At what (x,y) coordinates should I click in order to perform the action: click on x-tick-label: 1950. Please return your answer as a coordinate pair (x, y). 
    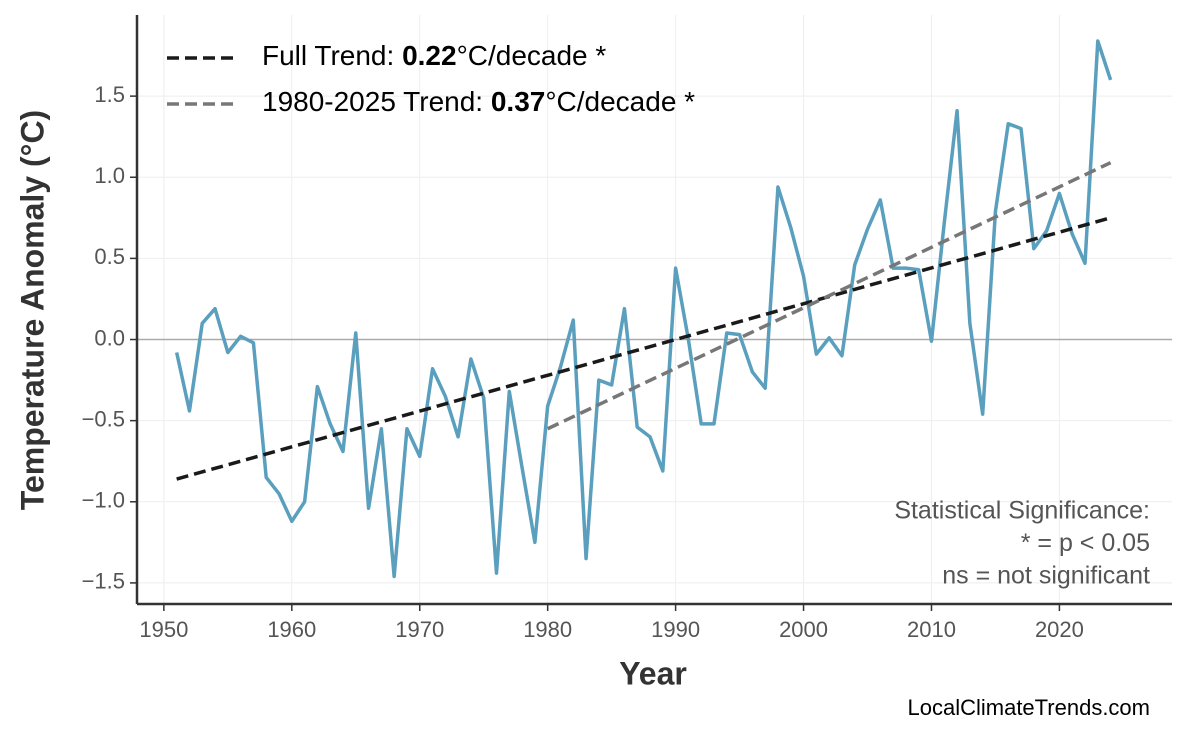
    Looking at the image, I should click on (163, 629).